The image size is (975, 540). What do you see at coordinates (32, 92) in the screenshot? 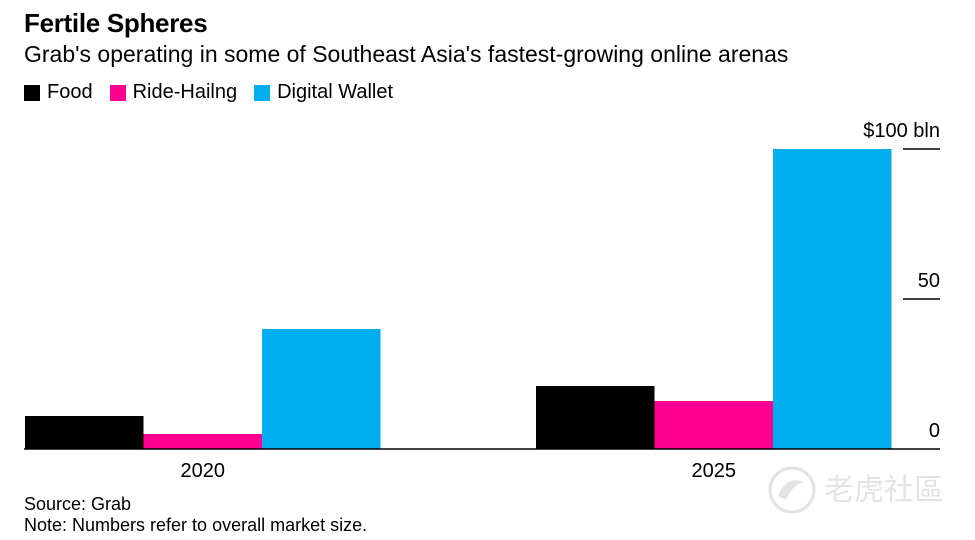
I see `legend-swatch-food` at bounding box center [32, 92].